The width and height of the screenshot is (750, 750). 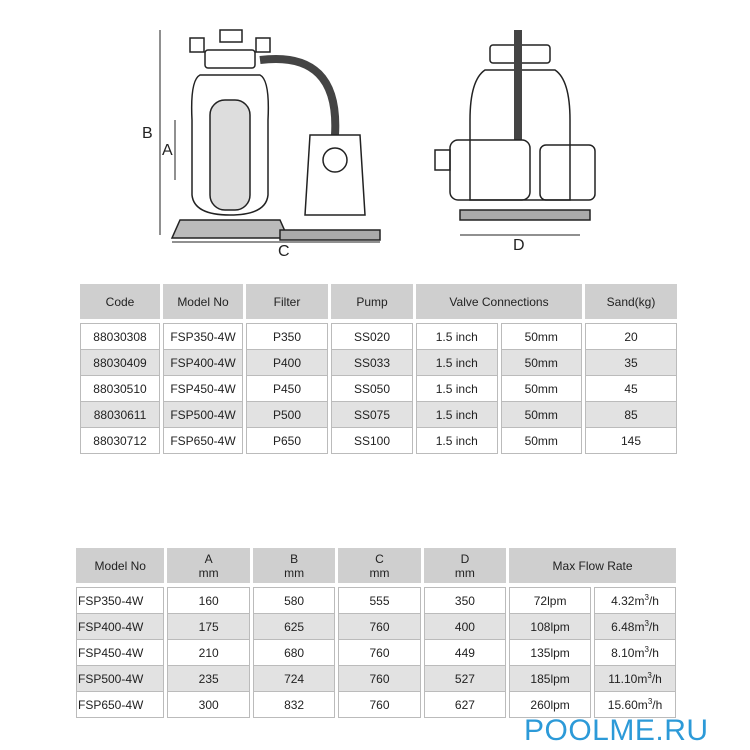 I want to click on col-valve: Valve Connections, so click(x=499, y=303).